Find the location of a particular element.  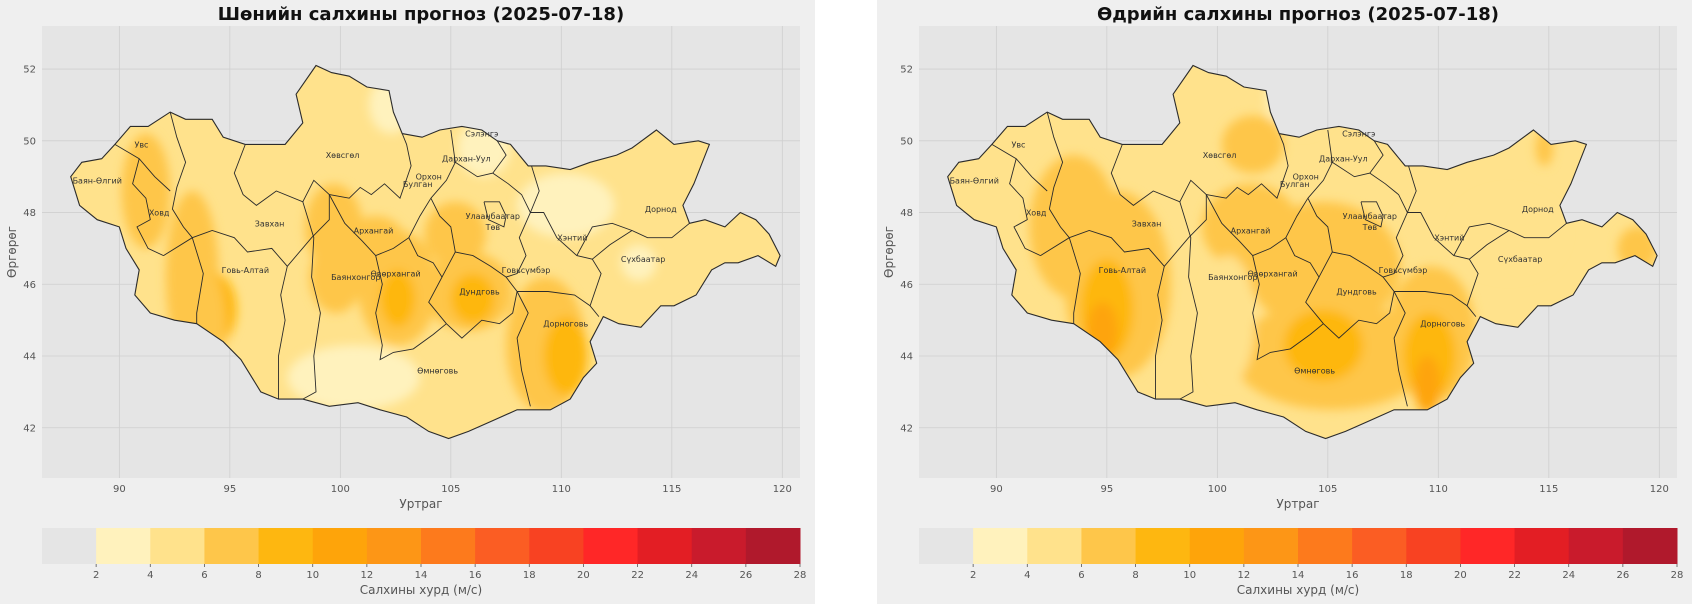

province-label: Орхон is located at coordinates (1306, 177).